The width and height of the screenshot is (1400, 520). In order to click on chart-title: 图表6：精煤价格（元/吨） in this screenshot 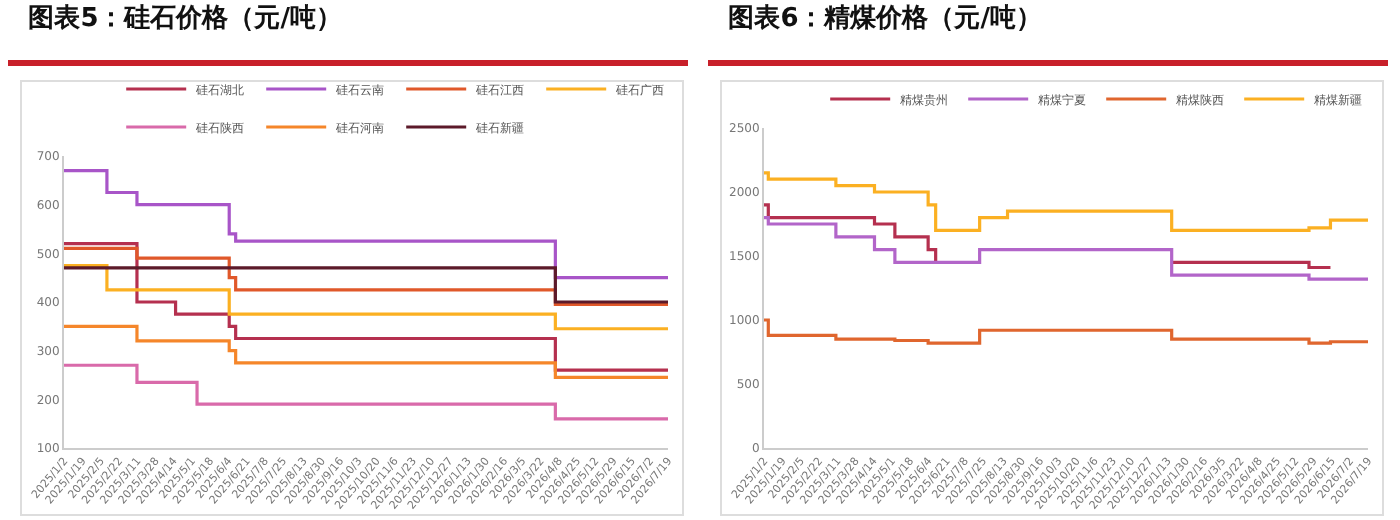, I will do `click(885, 19)`.